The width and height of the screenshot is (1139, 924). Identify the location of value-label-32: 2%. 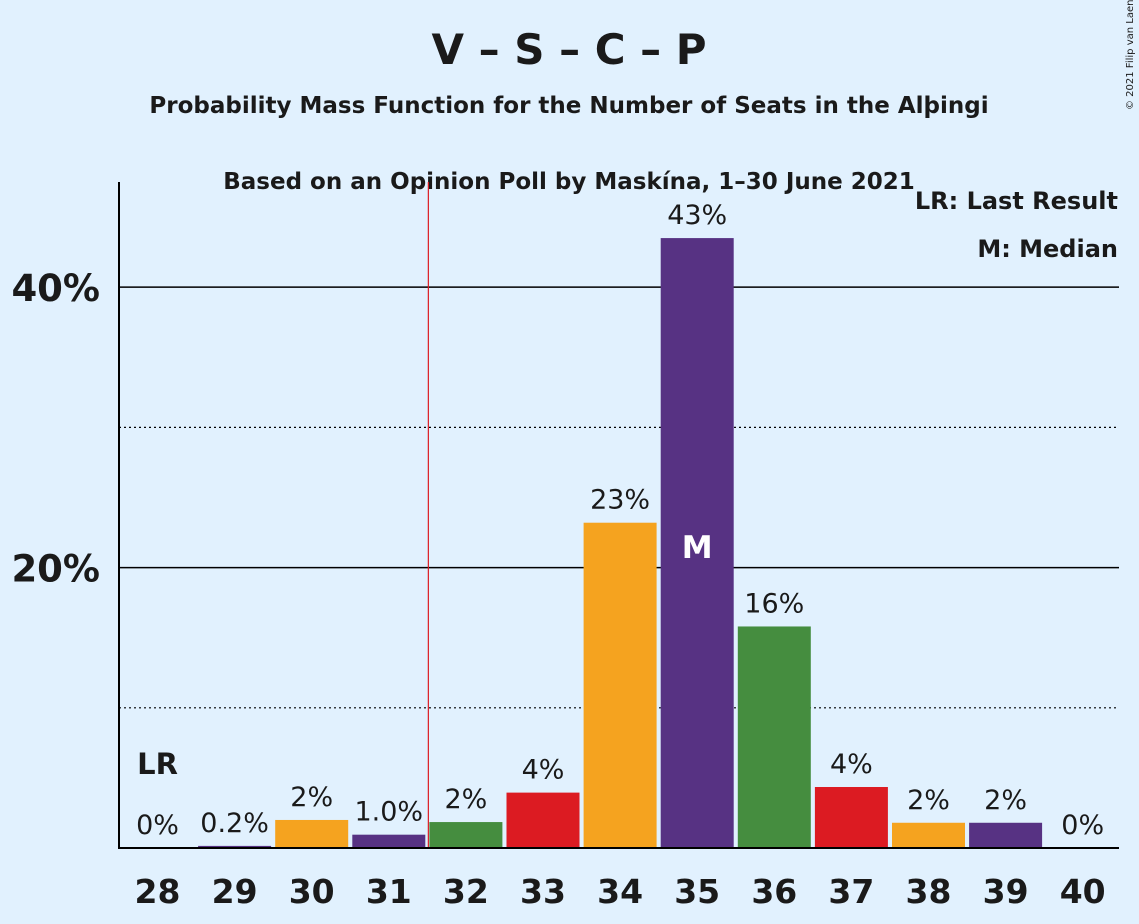
(465, 799).